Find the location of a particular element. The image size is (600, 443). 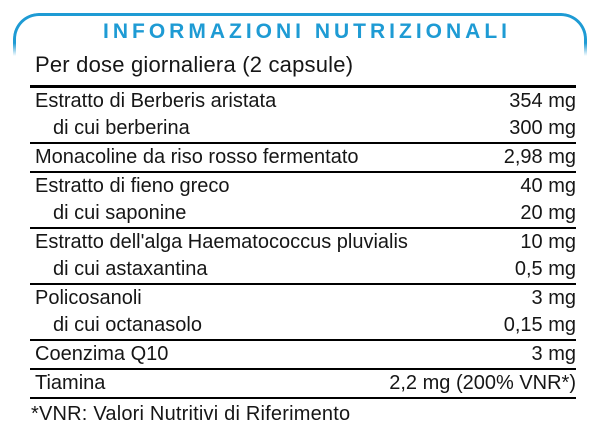

ingredient-name: Tiamina is located at coordinates (70, 383).